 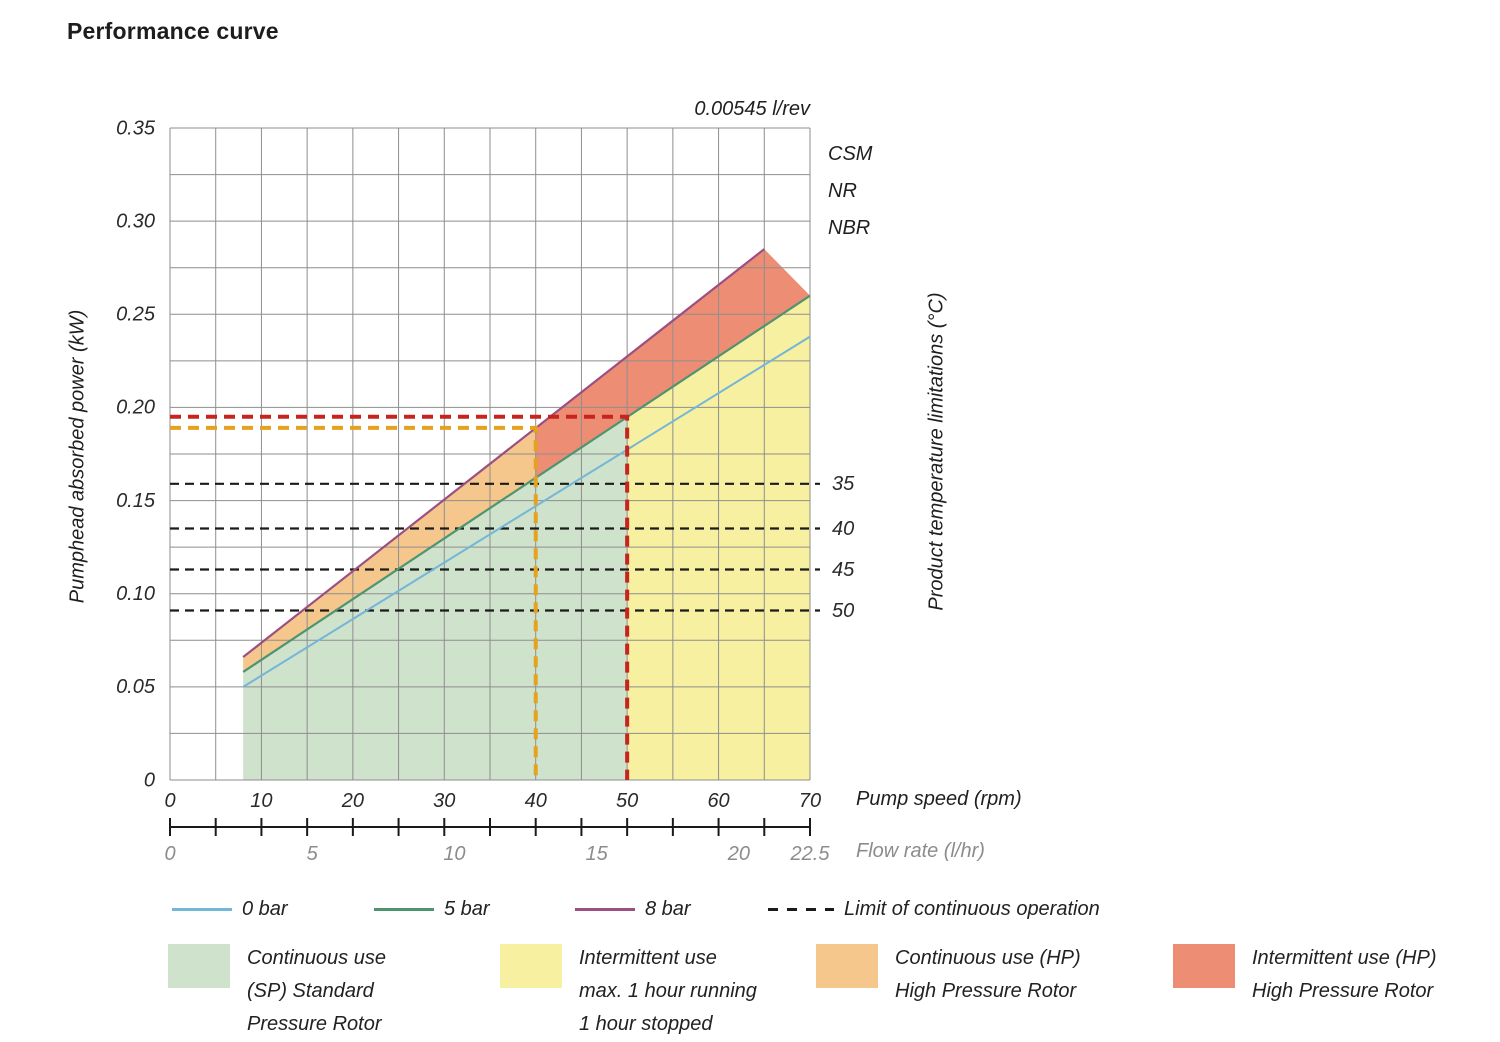 I want to click on 5bar-line-swatch, so click(x=404, y=909).